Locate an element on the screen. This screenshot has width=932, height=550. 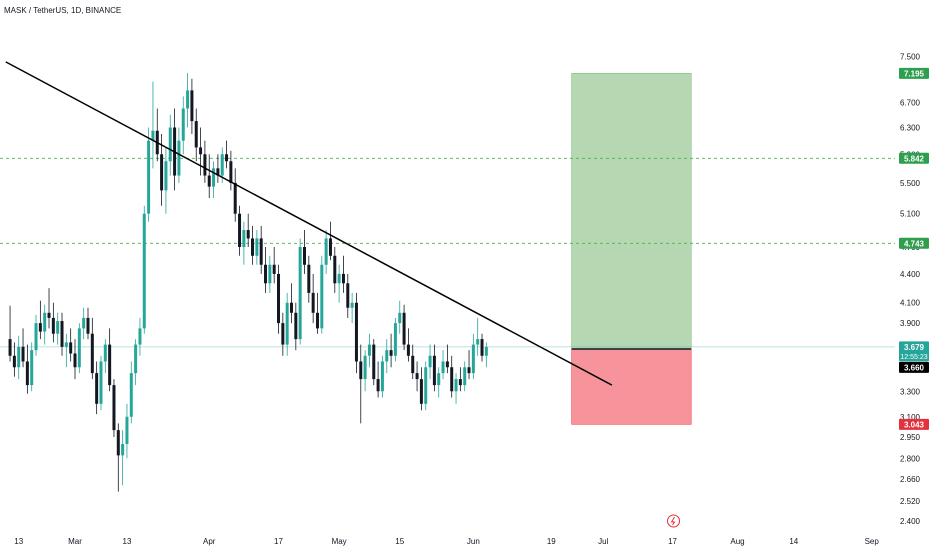
target2-badge-bg is located at coordinates (914, 158).